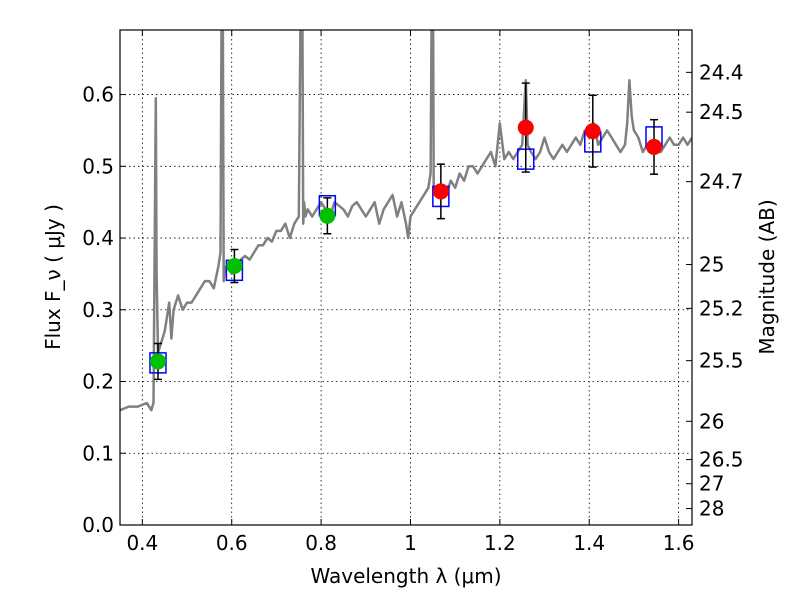 This screenshot has width=800, height=600. What do you see at coordinates (679, 543) in the screenshot?
I see `x-tick-label: 1.6` at bounding box center [679, 543].